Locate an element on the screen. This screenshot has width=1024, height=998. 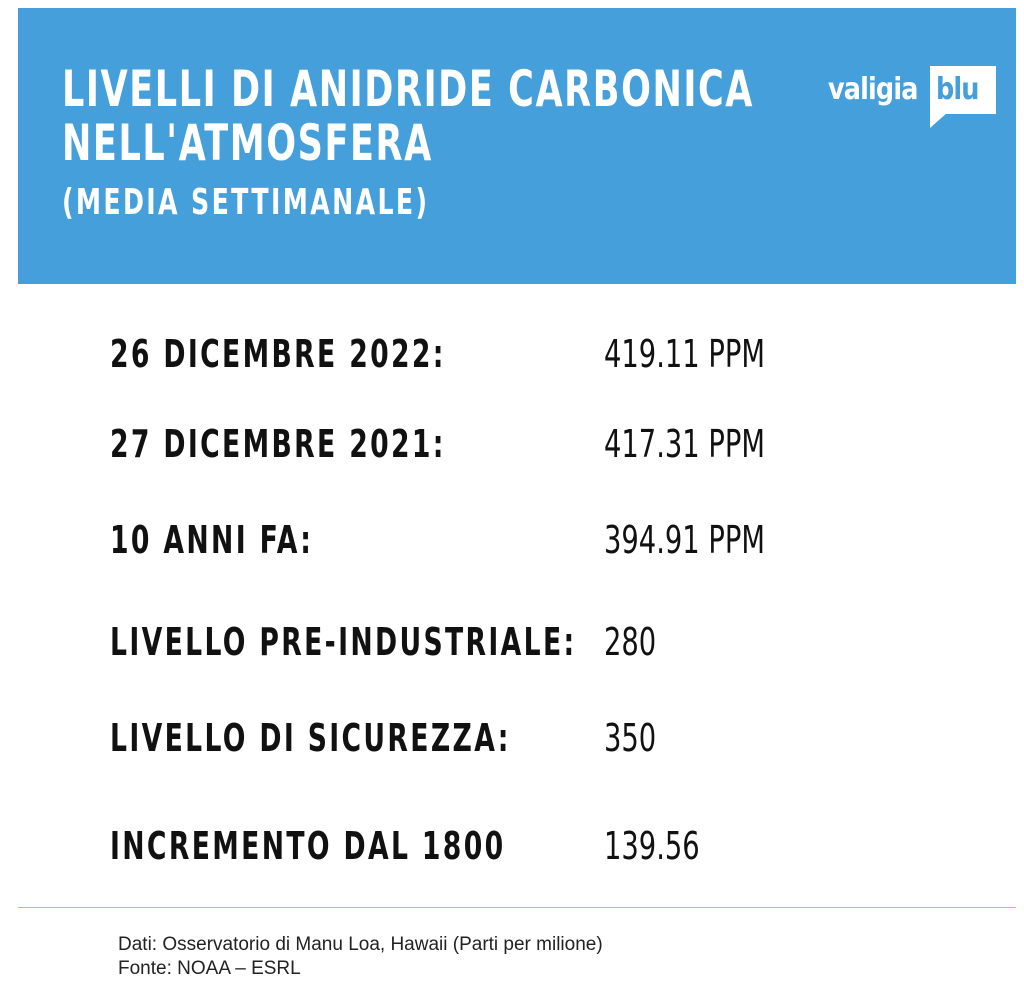
row-label: 27 DICEMBRE 2021: is located at coordinates (278, 444).